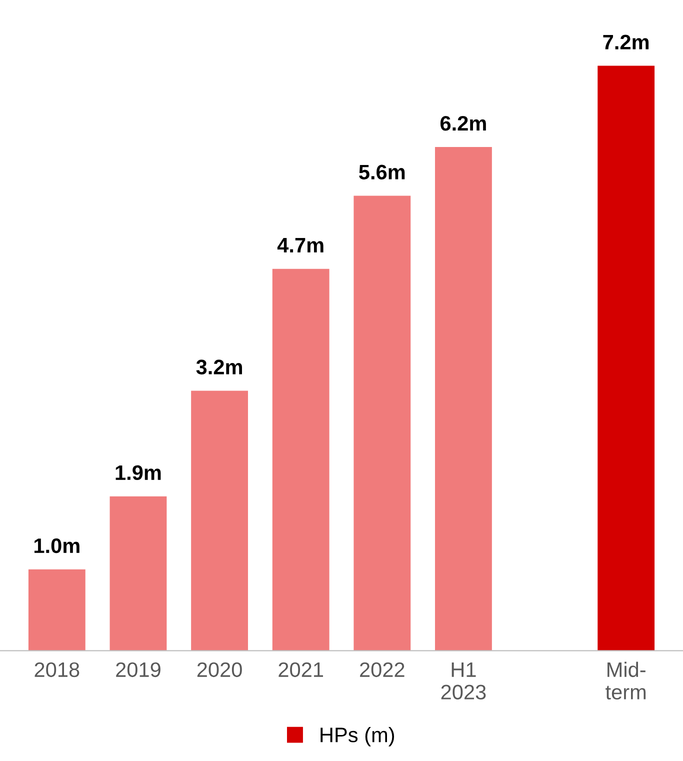 The image size is (683, 761). I want to click on legend-label: HPs (m), so click(357, 736).